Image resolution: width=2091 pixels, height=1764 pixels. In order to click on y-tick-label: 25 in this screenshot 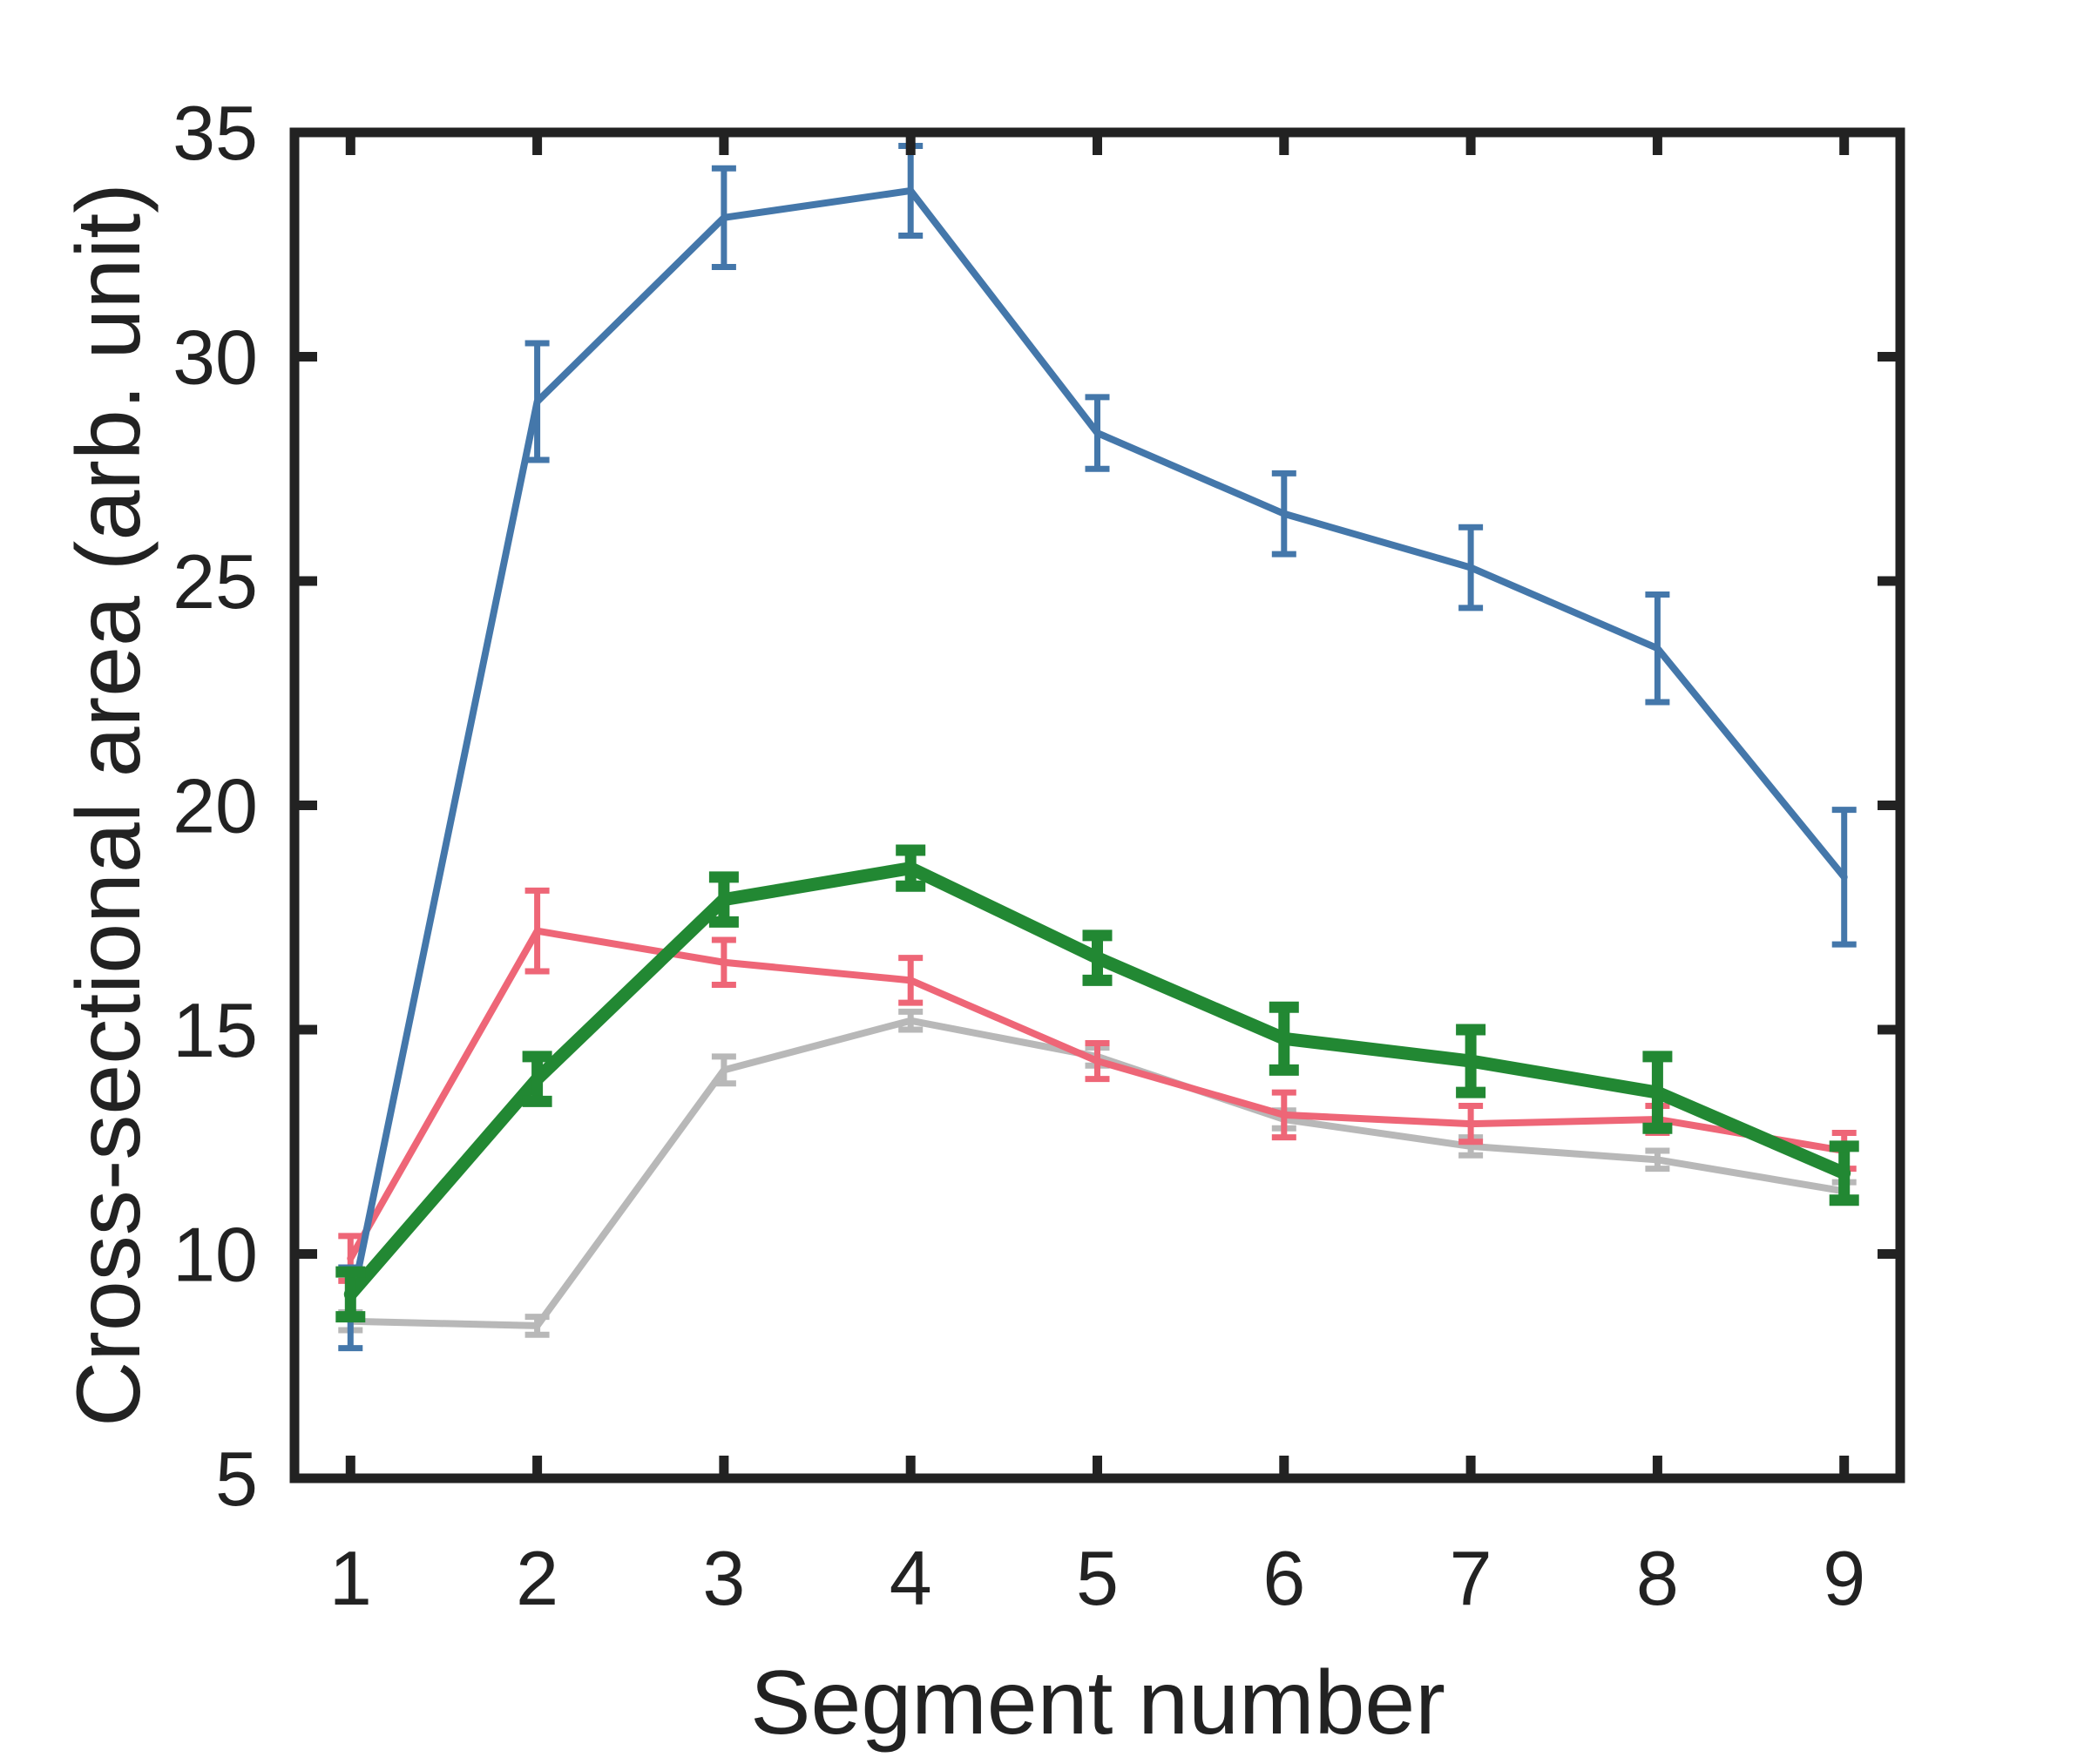, I will do `click(215, 581)`.